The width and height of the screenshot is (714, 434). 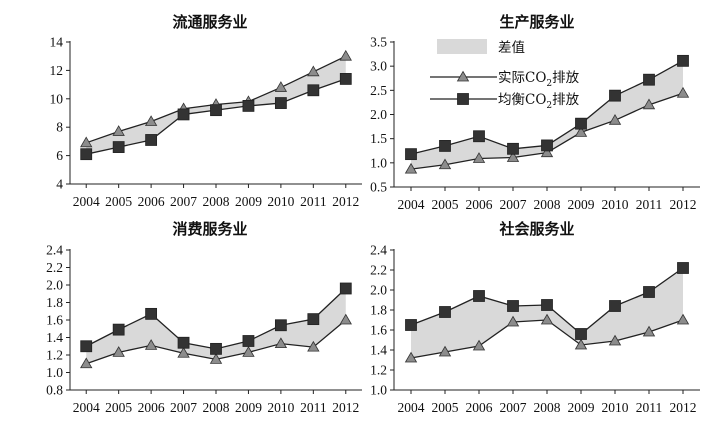 I want to click on y-tick-label: 3.0, so click(x=378, y=66).